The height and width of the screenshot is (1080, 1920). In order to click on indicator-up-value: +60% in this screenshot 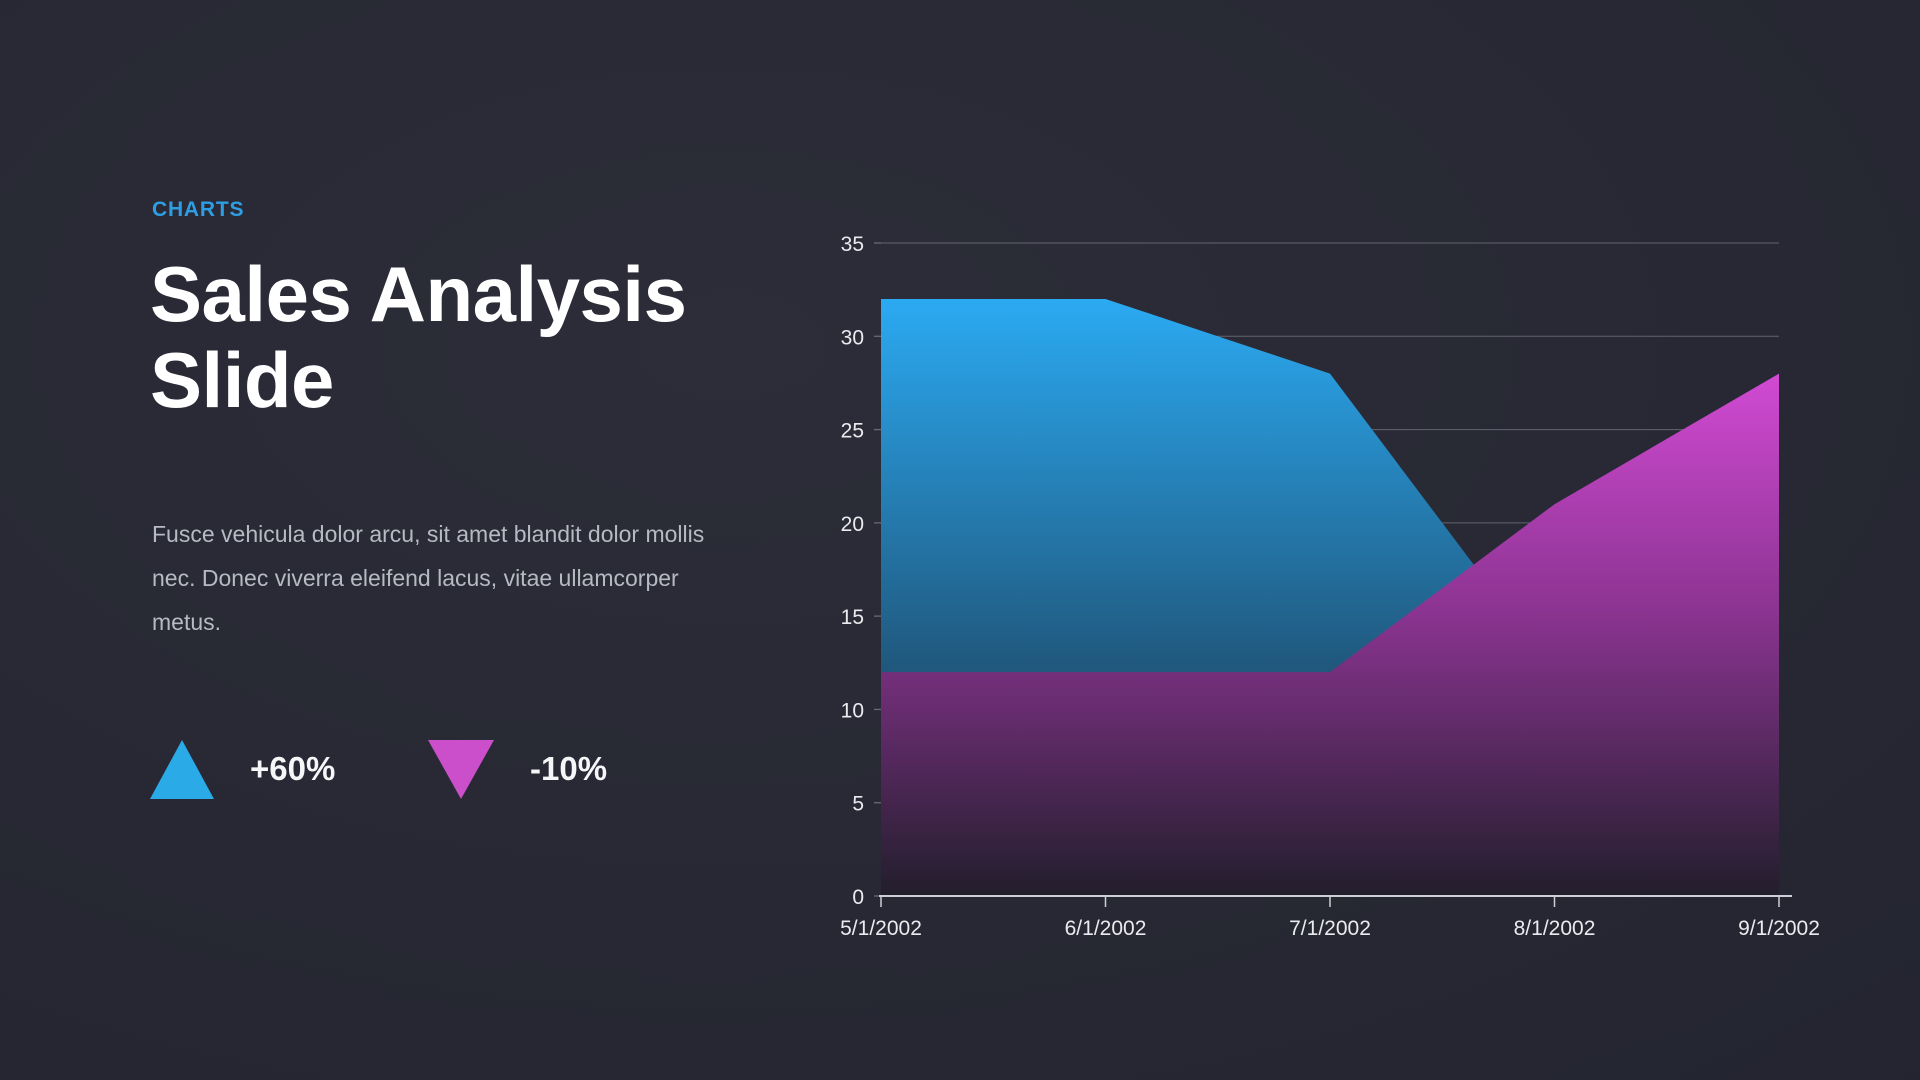, I will do `click(293, 768)`.